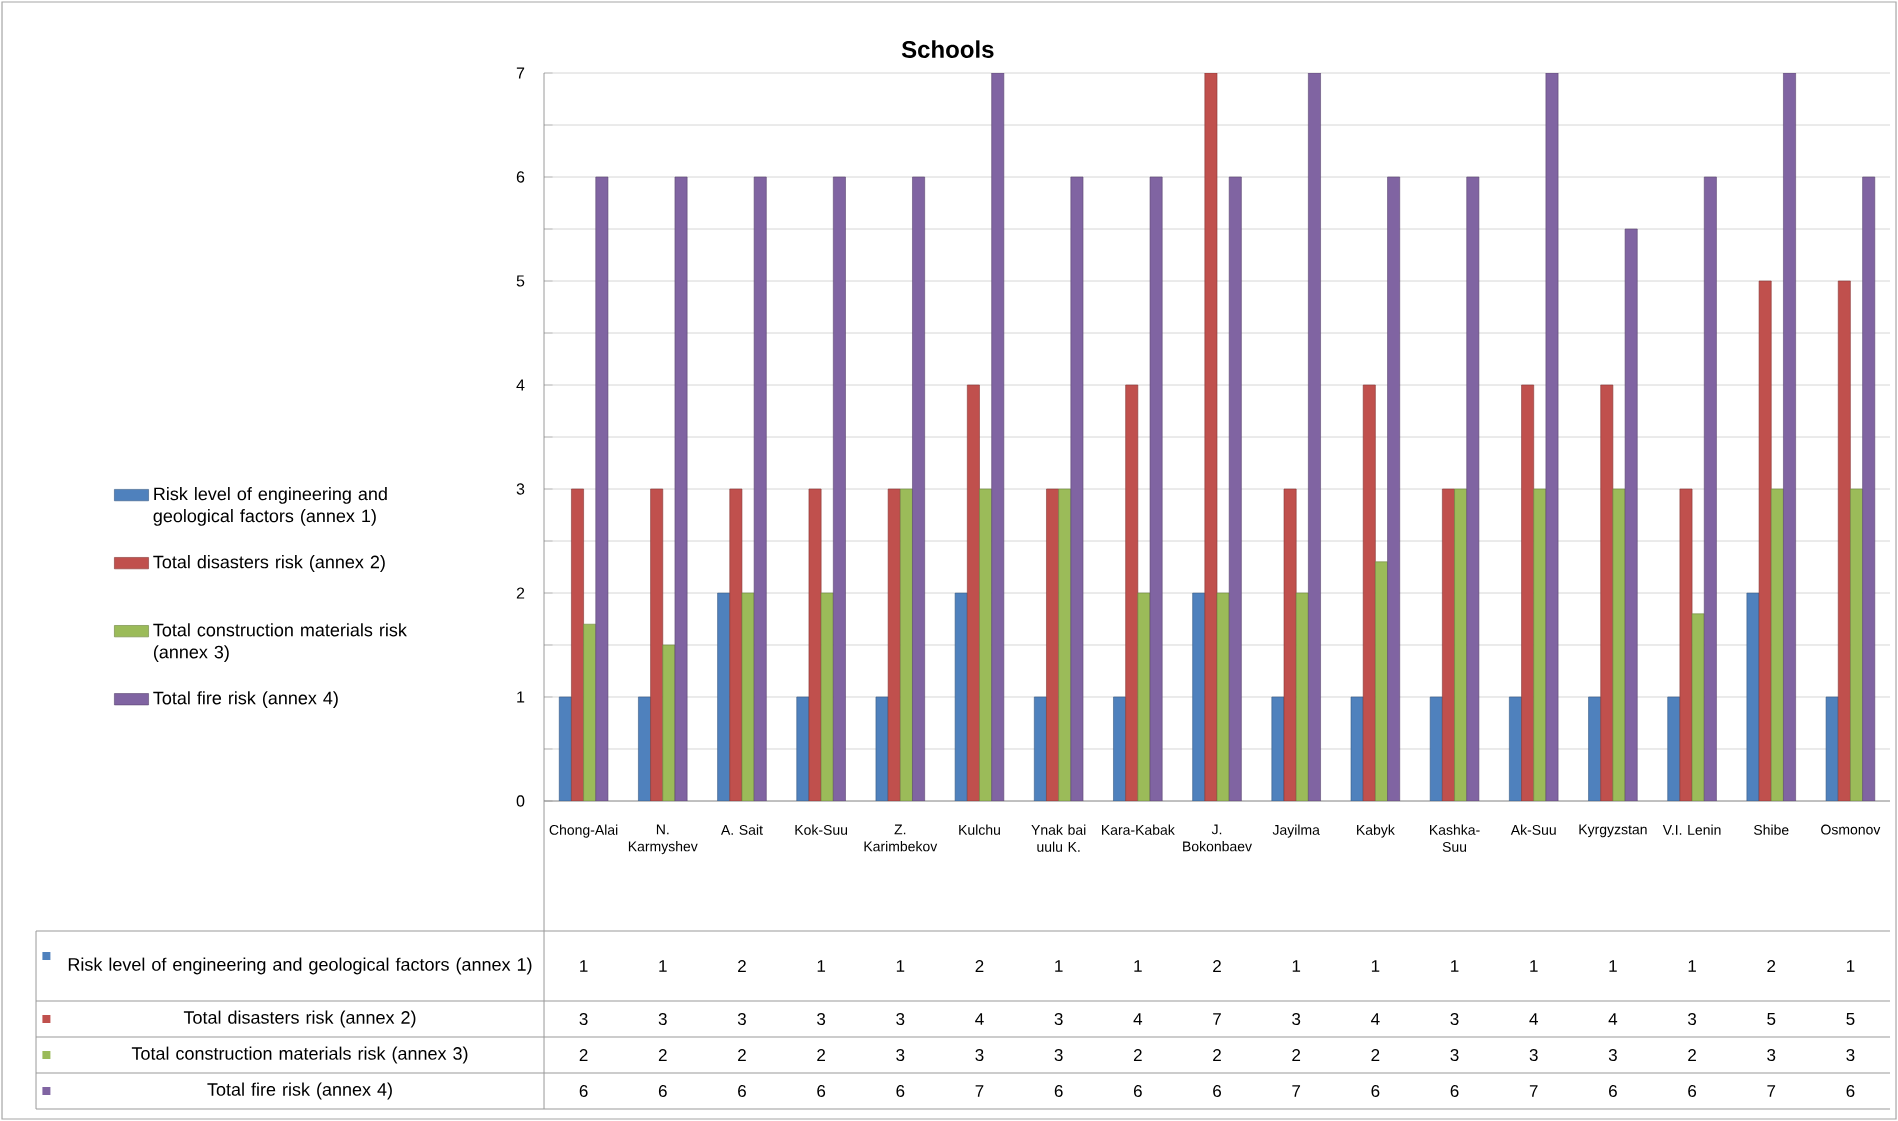 The image size is (1898, 1121). What do you see at coordinates (520, 593) in the screenshot?
I see `y-tick-label: 2` at bounding box center [520, 593].